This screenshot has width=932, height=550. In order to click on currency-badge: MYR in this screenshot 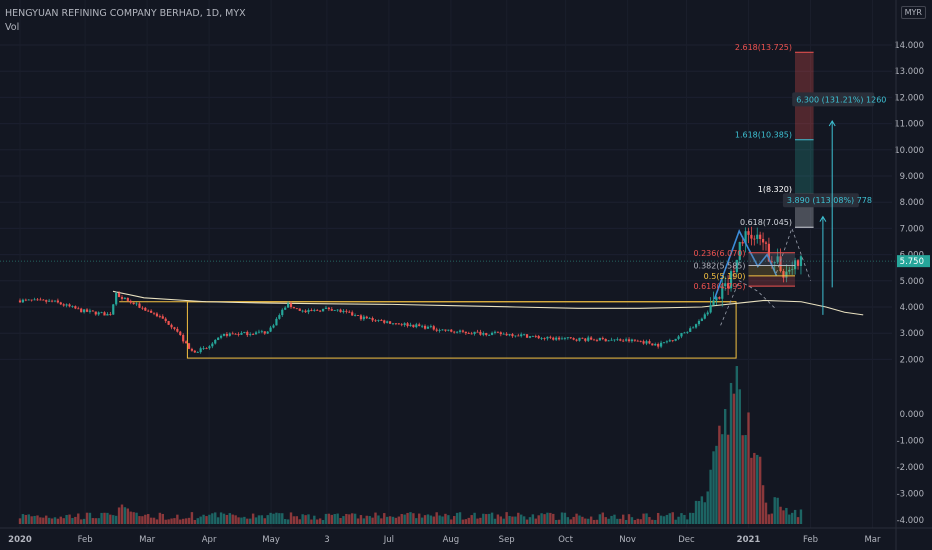, I will do `click(913, 12)`.